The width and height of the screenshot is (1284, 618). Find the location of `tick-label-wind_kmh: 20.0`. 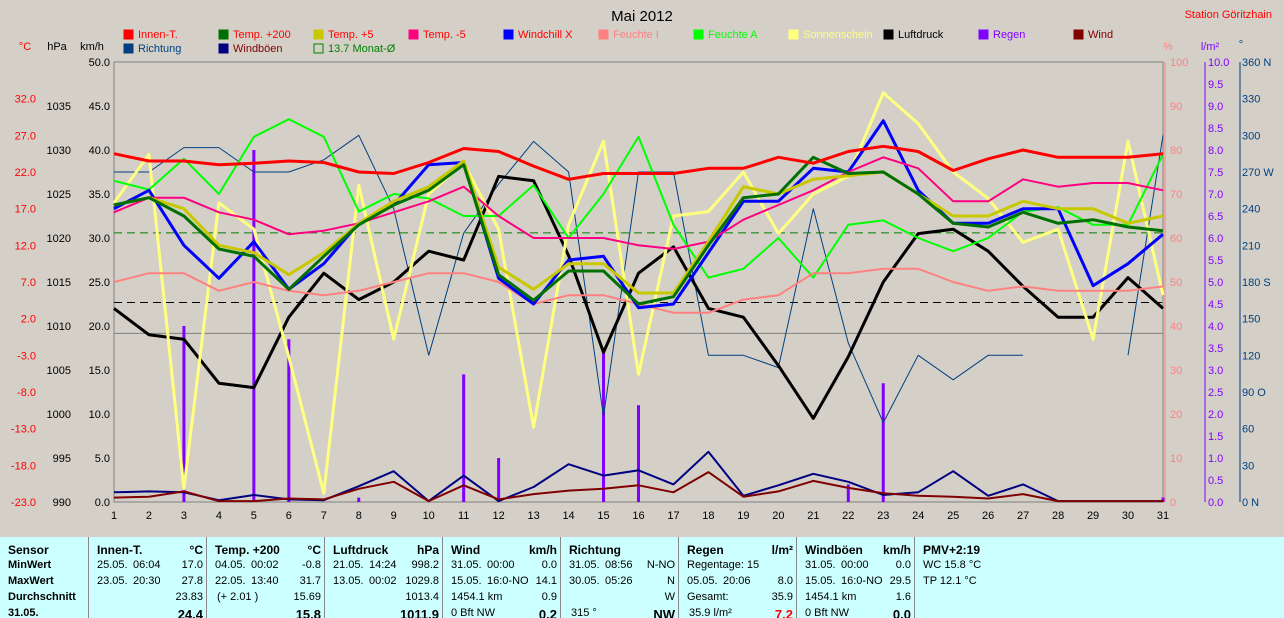

tick-label-wind_kmh: 20.0 is located at coordinates (99, 327).